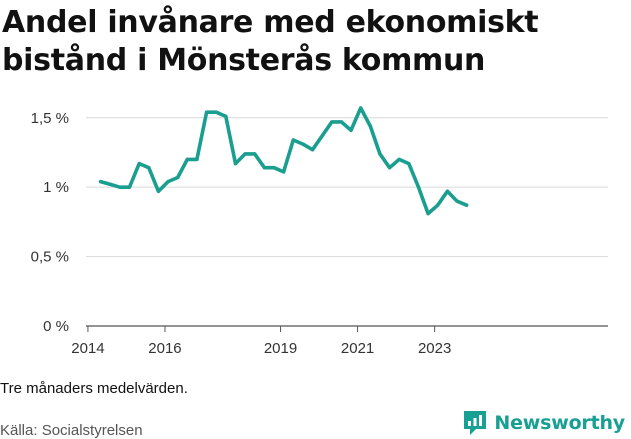 This screenshot has width=631, height=439. Describe the element at coordinates (50, 257) in the screenshot. I see `y-tick-label: 0,5 %` at that location.